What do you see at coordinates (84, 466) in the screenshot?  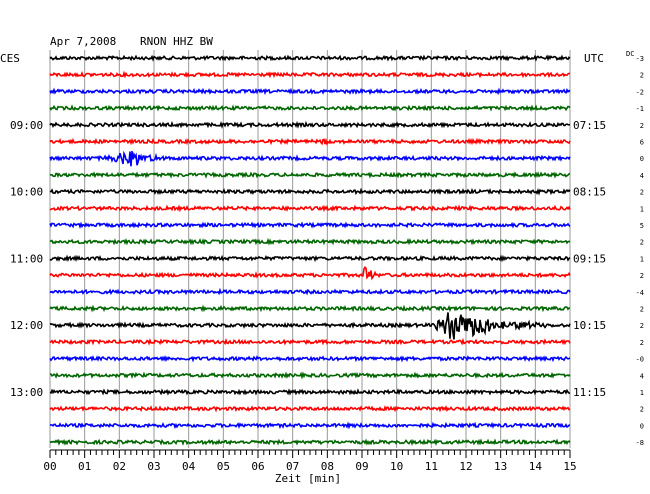 I see `x-tick-label-01: 01` at bounding box center [84, 466].